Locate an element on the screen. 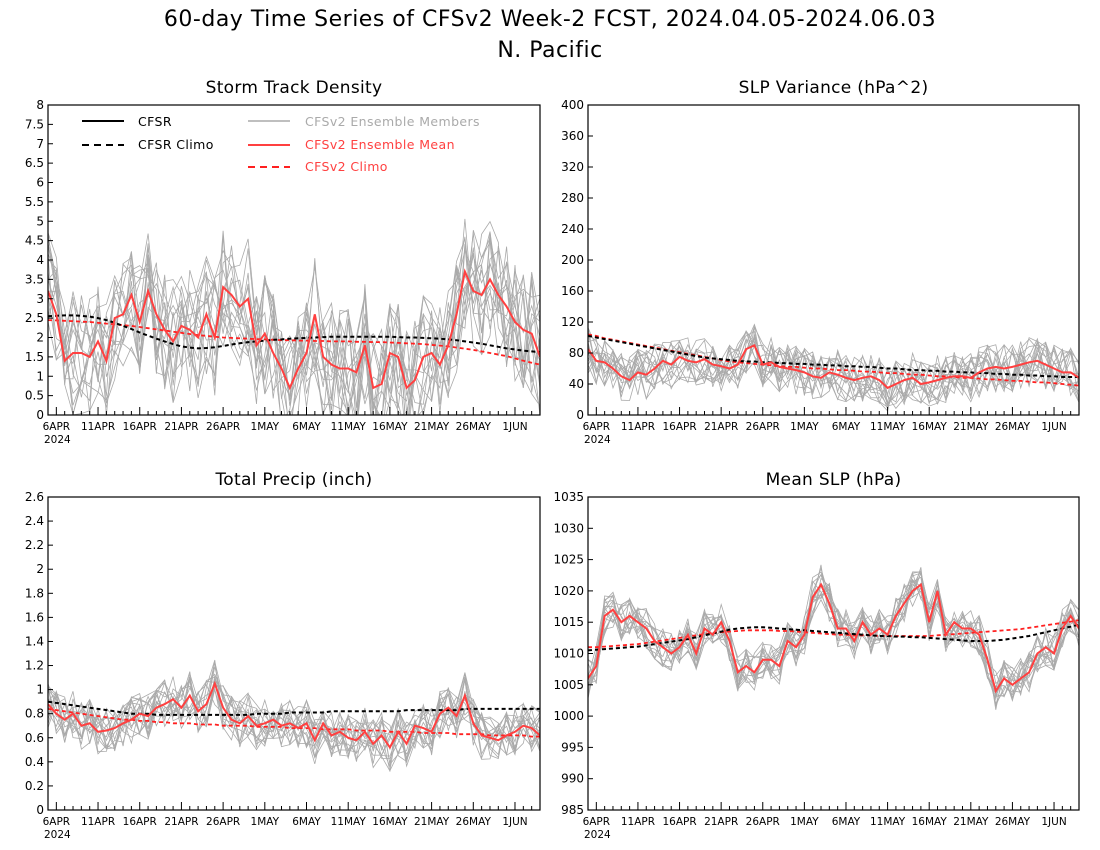 The image size is (1100, 850). slp-variance-cfsr-climo-line is located at coordinates (833, 356).